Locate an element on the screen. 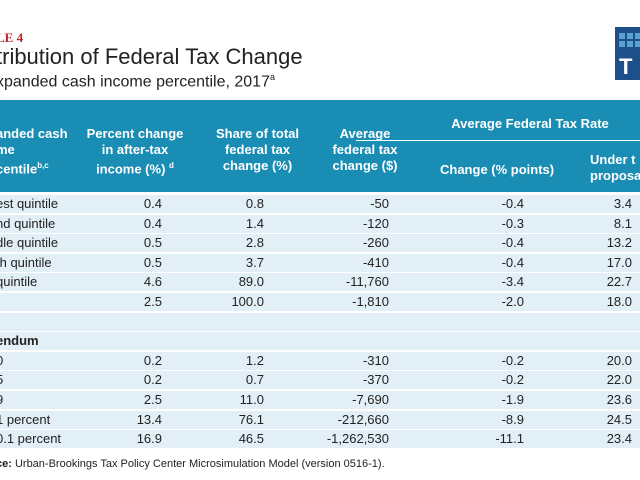 This screenshot has width=640, height=480. cell-col3: -11,760 is located at coordinates (367, 281).